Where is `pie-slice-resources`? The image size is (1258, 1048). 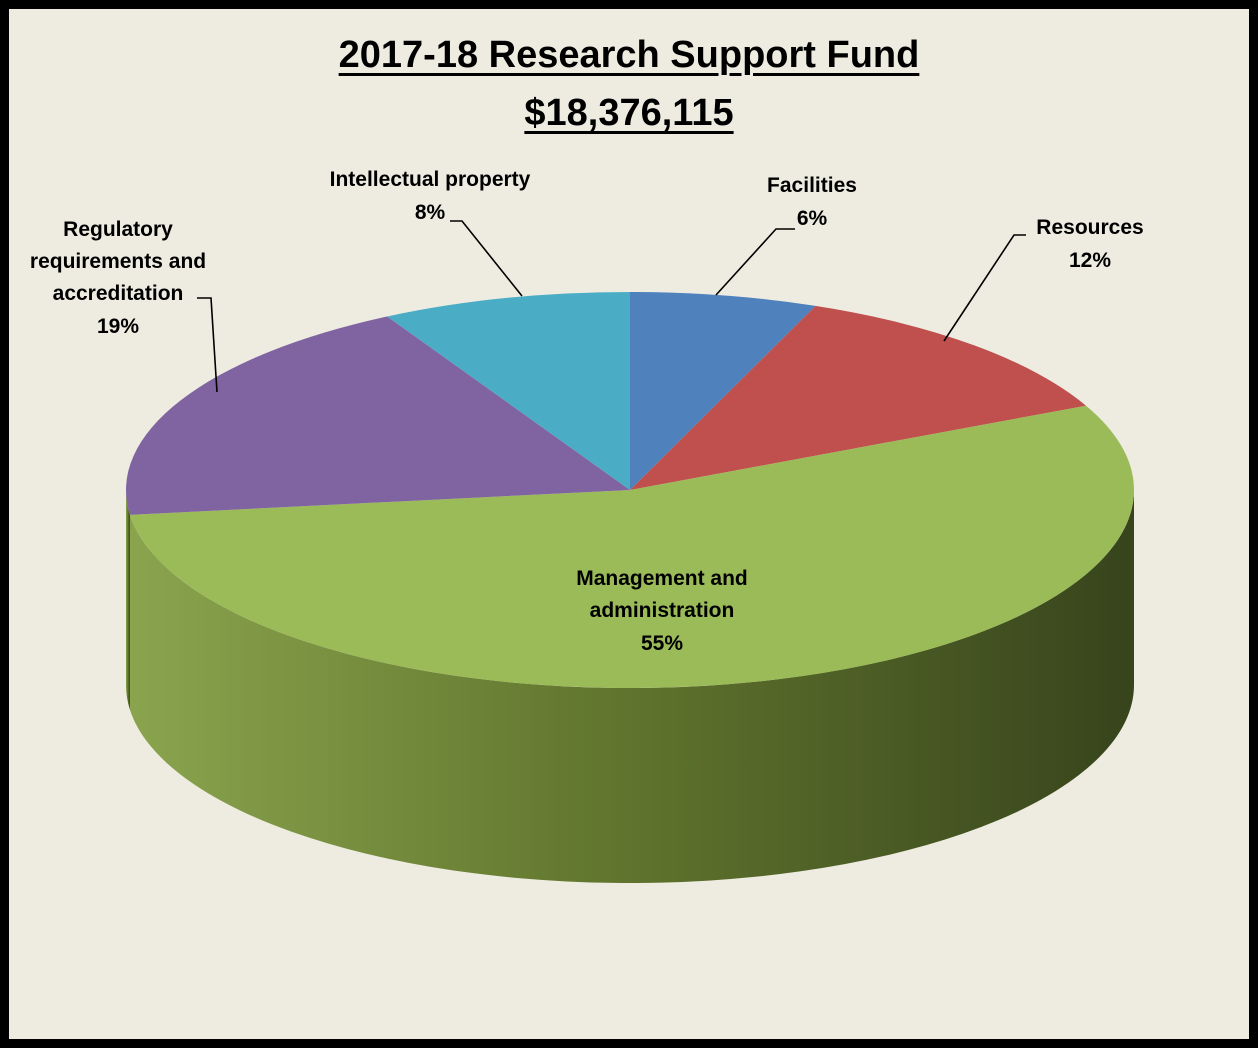 pie-slice-resources is located at coordinates (858, 397).